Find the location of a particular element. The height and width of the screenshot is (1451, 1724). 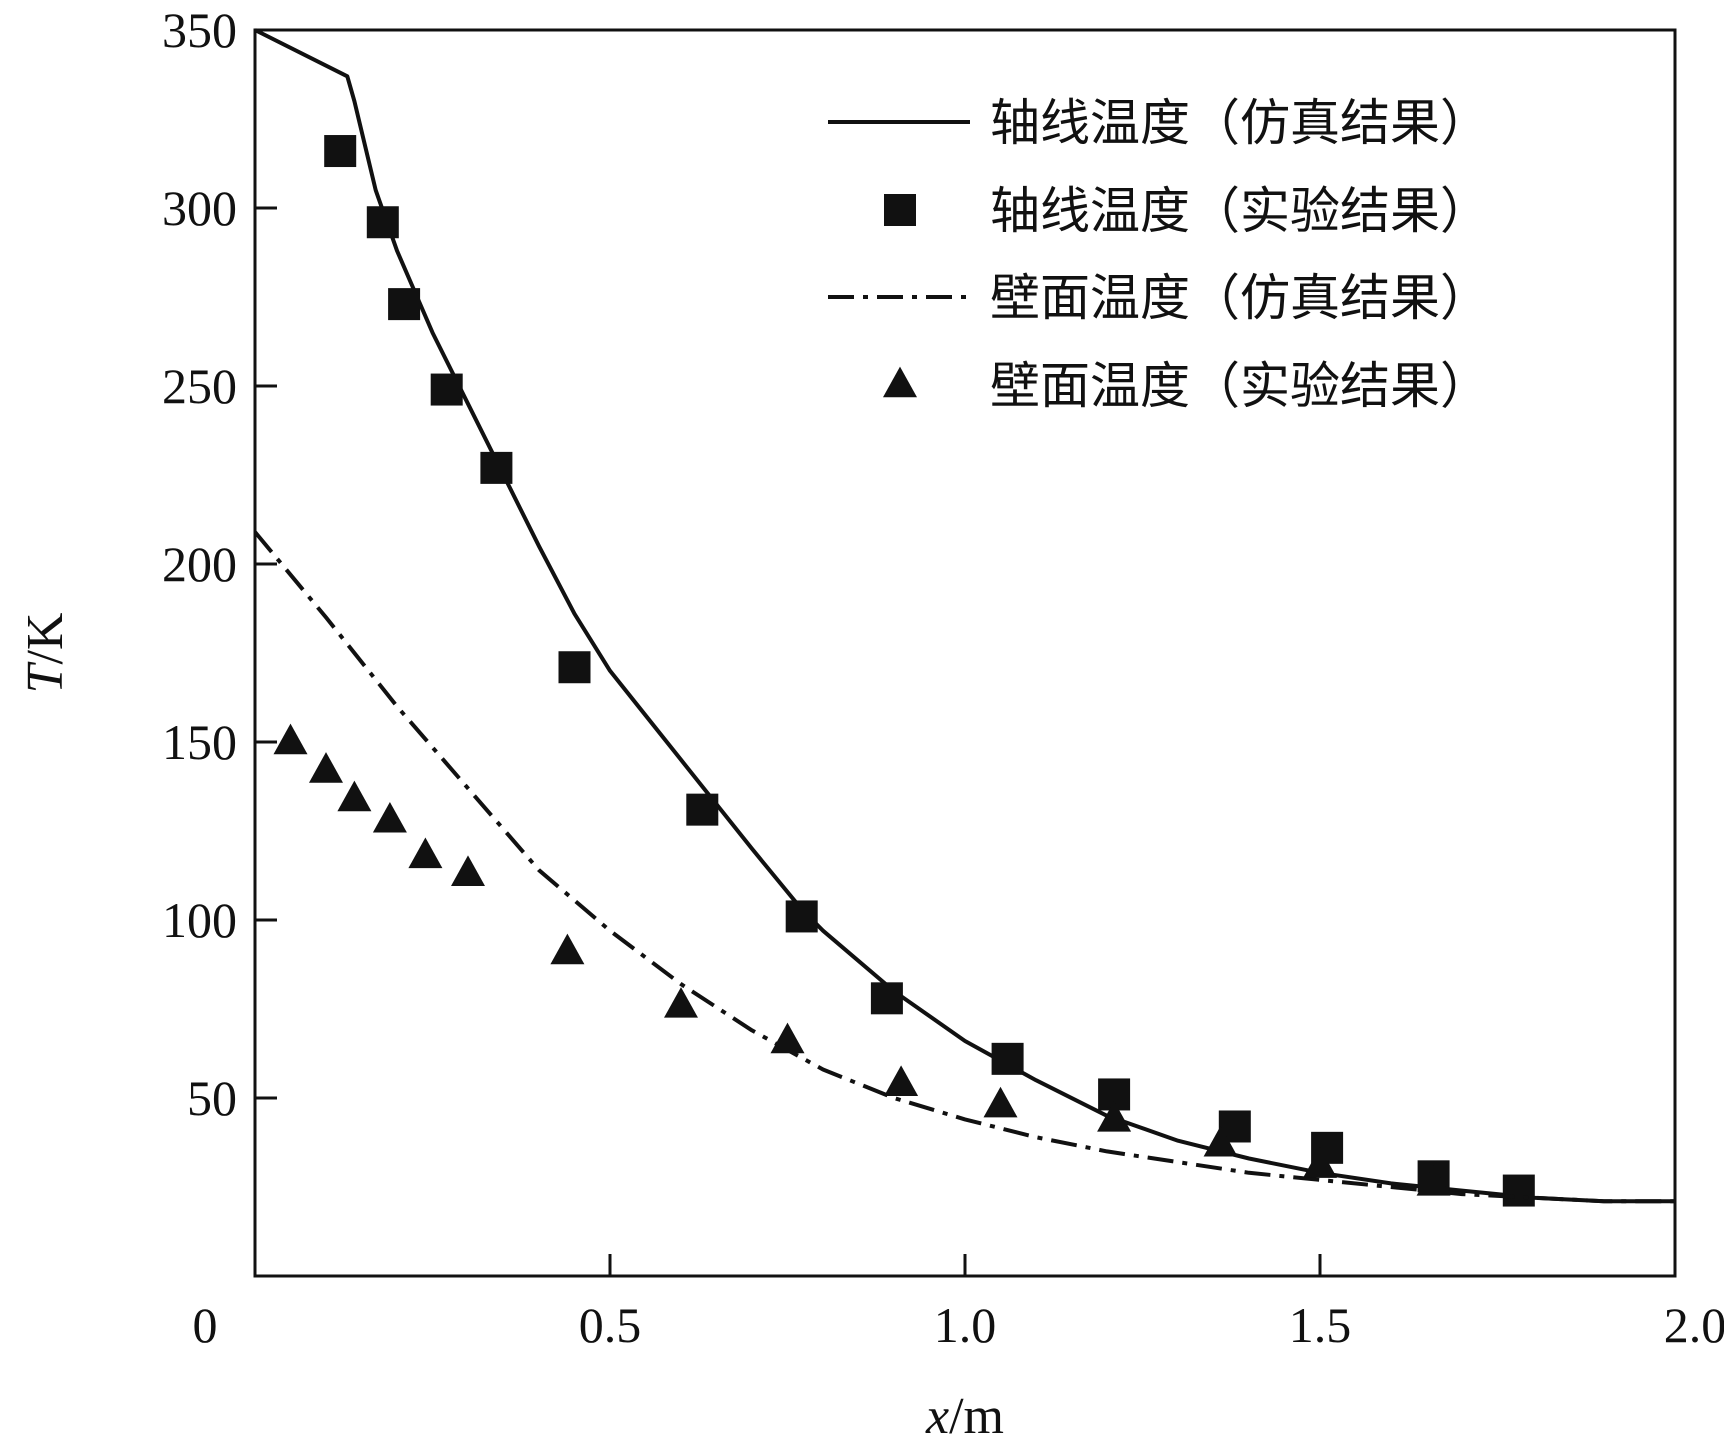

y-axis-var: T is located at coordinates (45, 677).